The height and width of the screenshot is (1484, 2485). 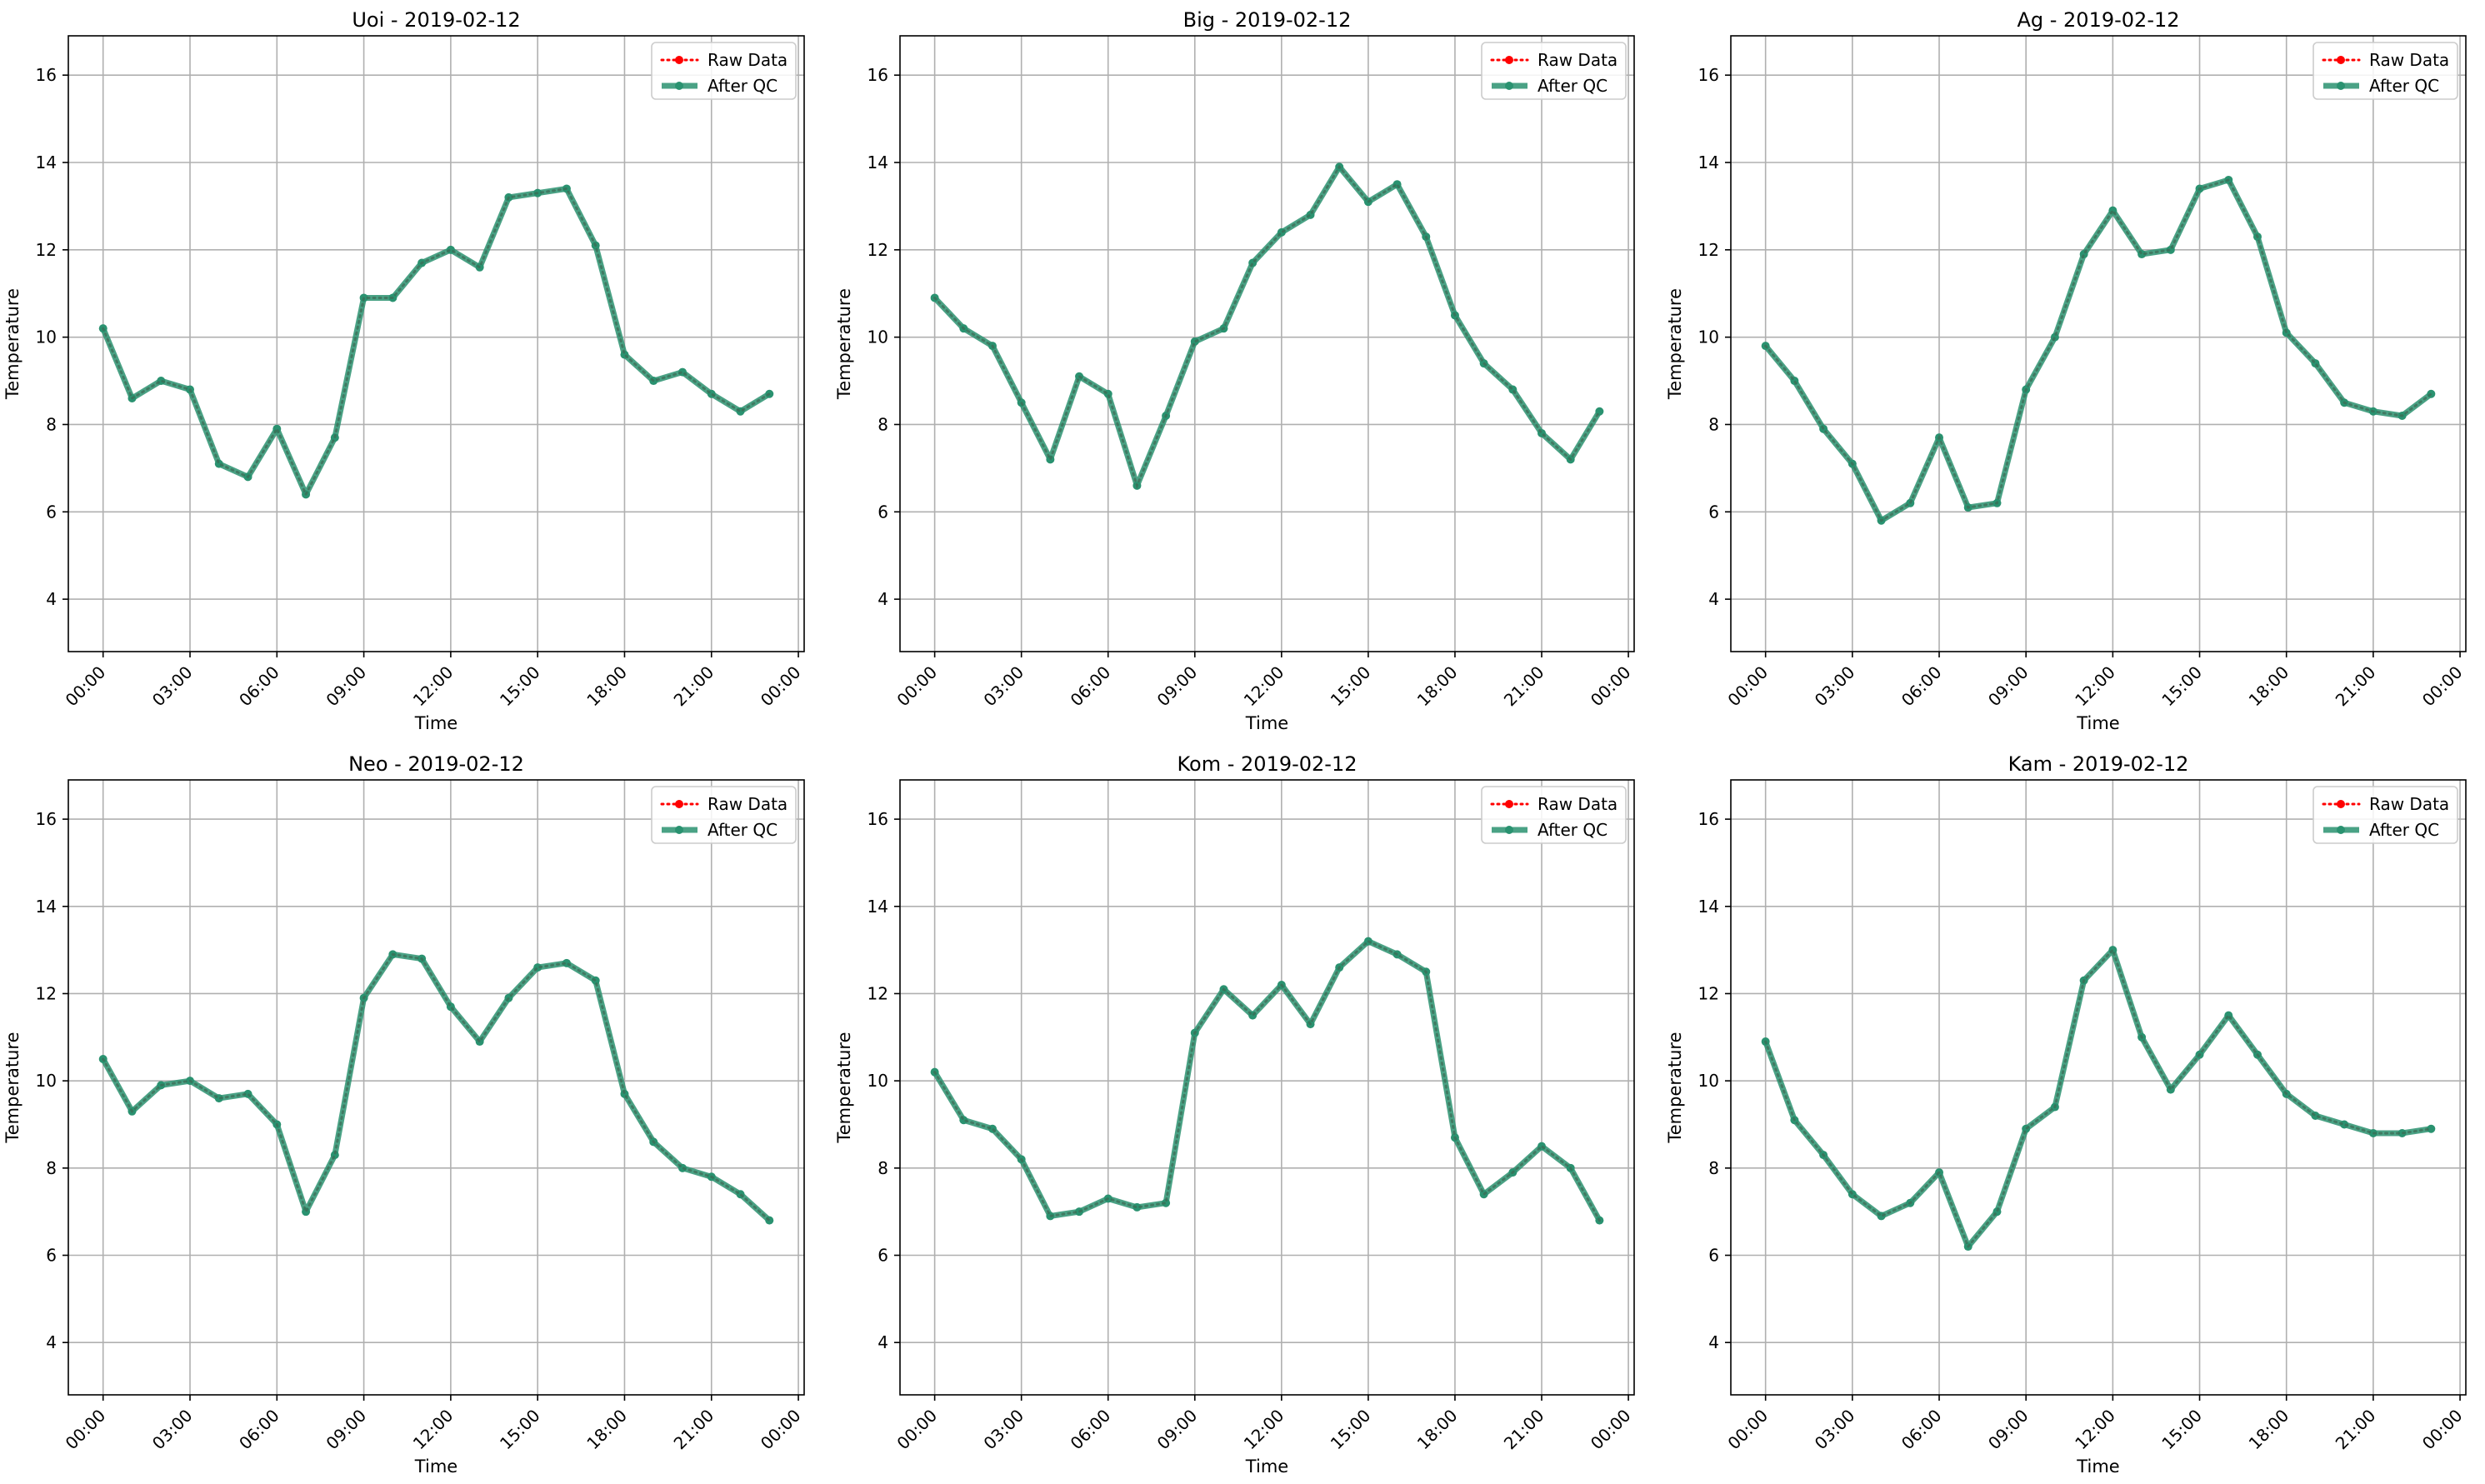 I want to click on chart-title: Big - 2019-02-12, so click(x=1267, y=20).